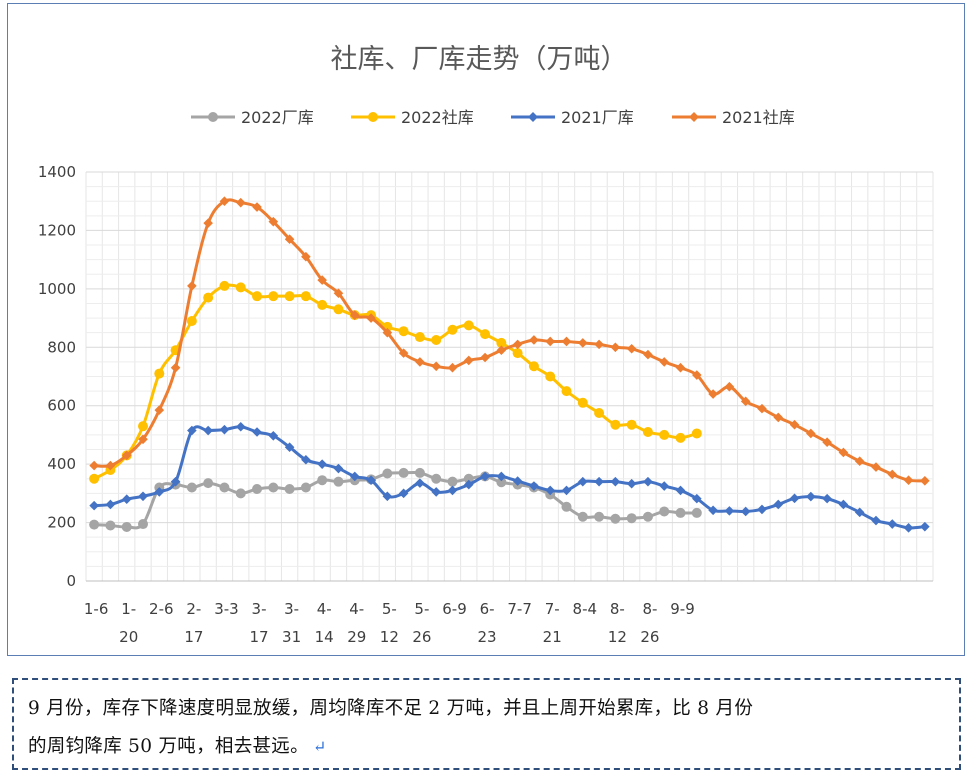 Image resolution: width=970 pixels, height=774 pixels. What do you see at coordinates (356, 637) in the screenshot?
I see `x-tick-label-line2: 29` at bounding box center [356, 637].